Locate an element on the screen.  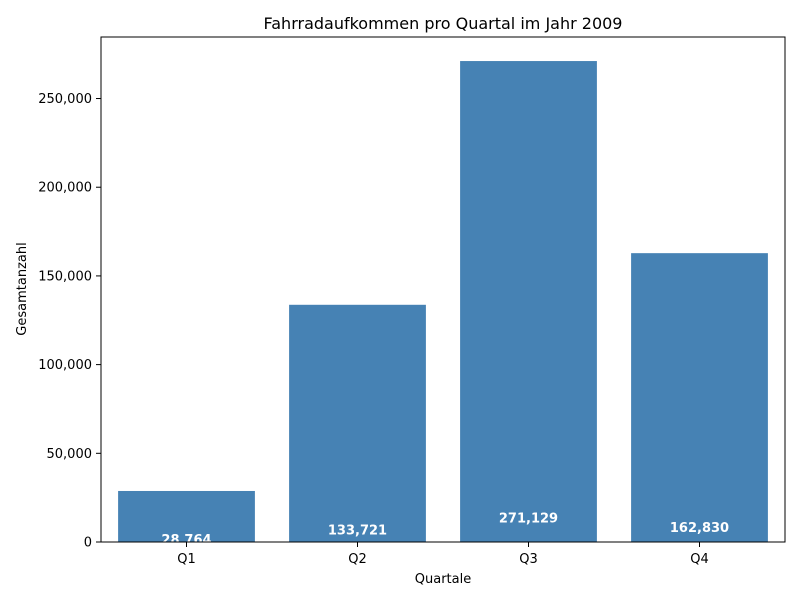
bar-q2 is located at coordinates (357, 423).